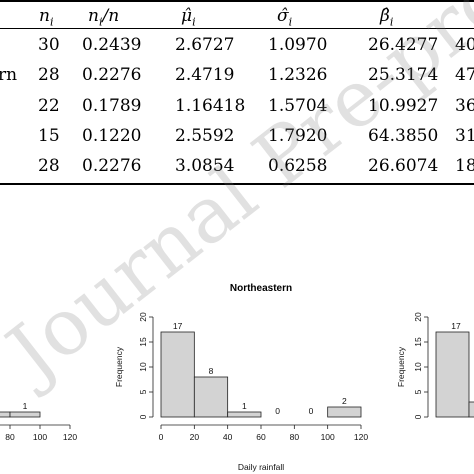 The image size is (474, 474). I want to click on bar-data-label: 2, so click(344, 401).